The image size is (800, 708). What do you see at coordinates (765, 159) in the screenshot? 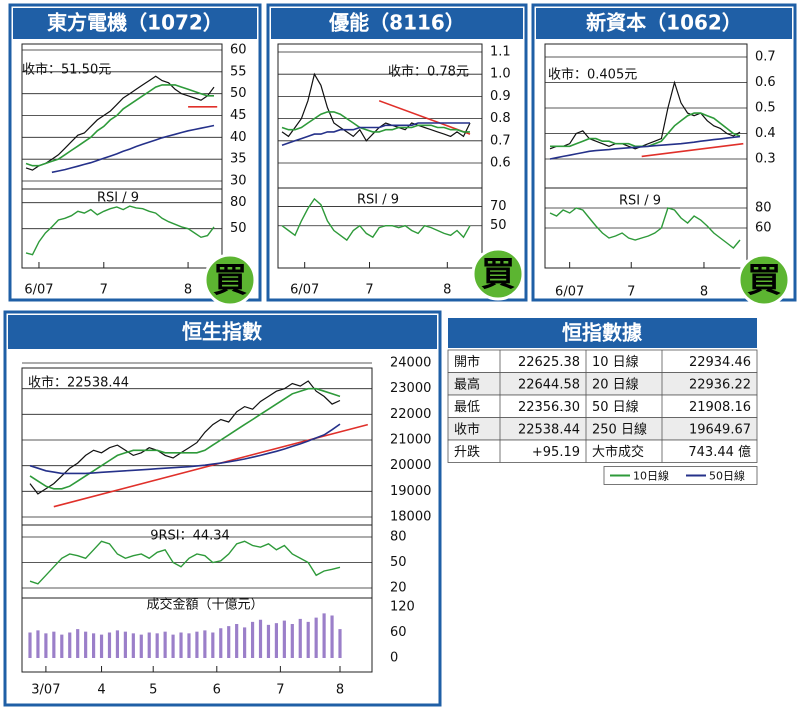
I see `y-tick-label: 0.3` at bounding box center [765, 159].